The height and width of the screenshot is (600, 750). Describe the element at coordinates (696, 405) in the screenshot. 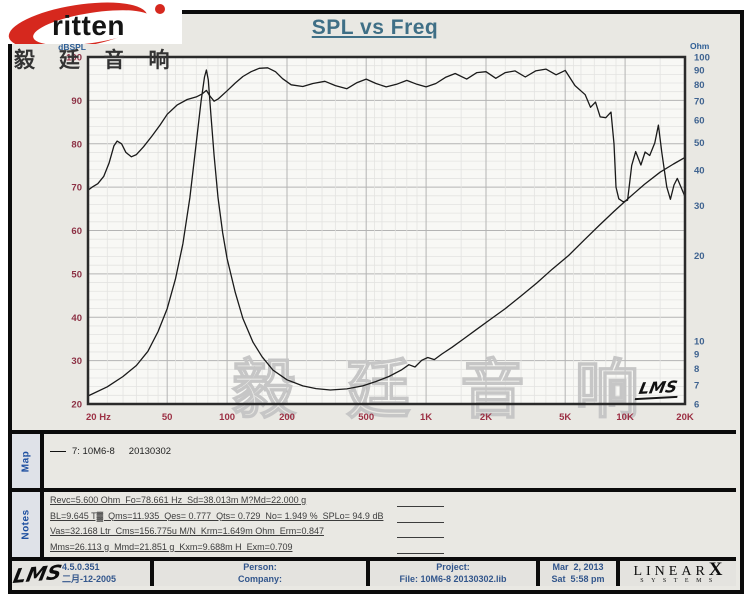

I see `right-axis-tick-label: 6` at that location.